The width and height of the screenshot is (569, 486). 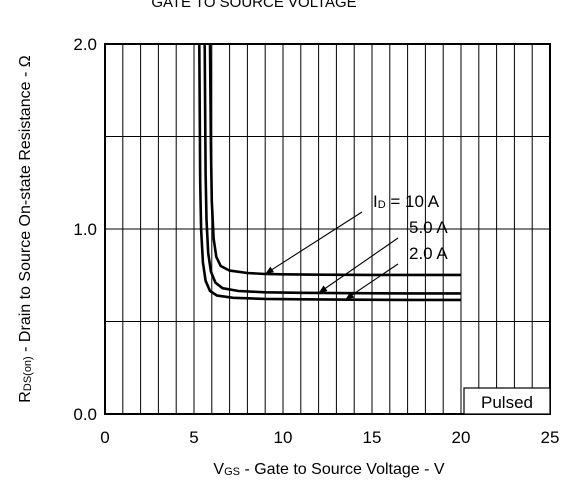 I want to click on annotation-label: 2.0 A, so click(x=428, y=253).